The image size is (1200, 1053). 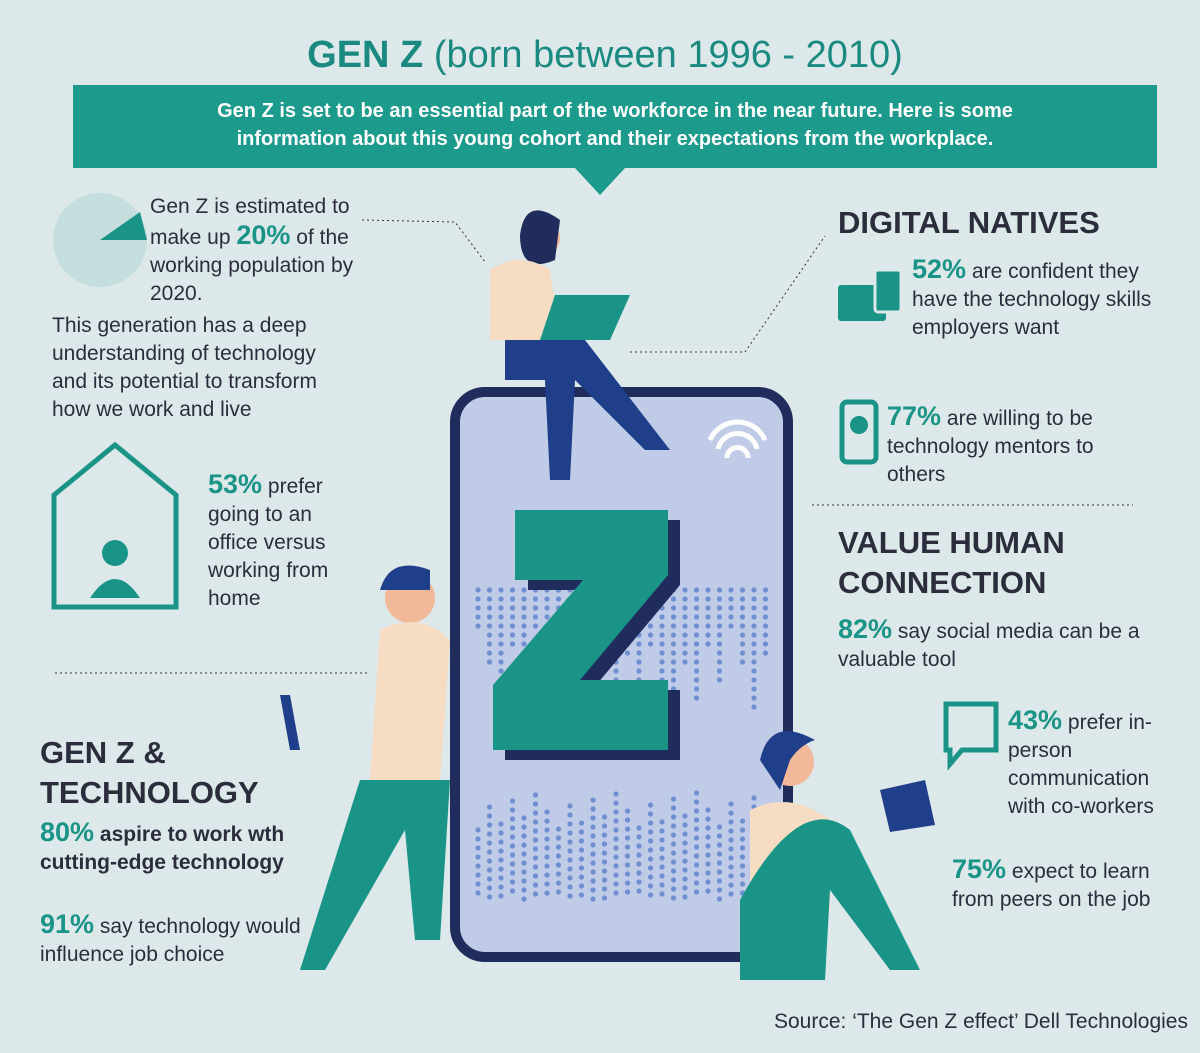 I want to click on stat: 75%, so click(x=979, y=869).